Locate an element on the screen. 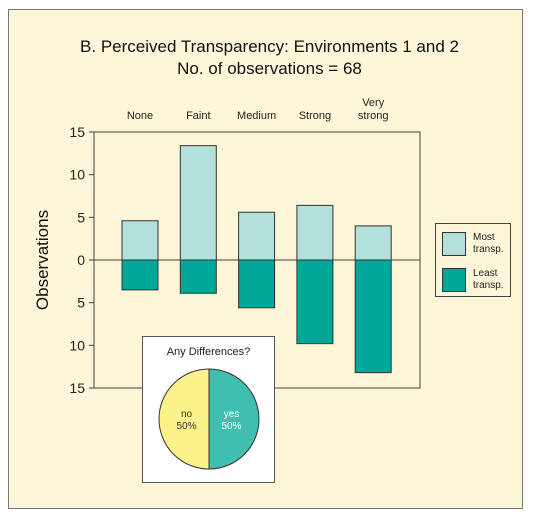 This screenshot has height=521, width=539. y-tick-label: 0 is located at coordinates (81, 260).